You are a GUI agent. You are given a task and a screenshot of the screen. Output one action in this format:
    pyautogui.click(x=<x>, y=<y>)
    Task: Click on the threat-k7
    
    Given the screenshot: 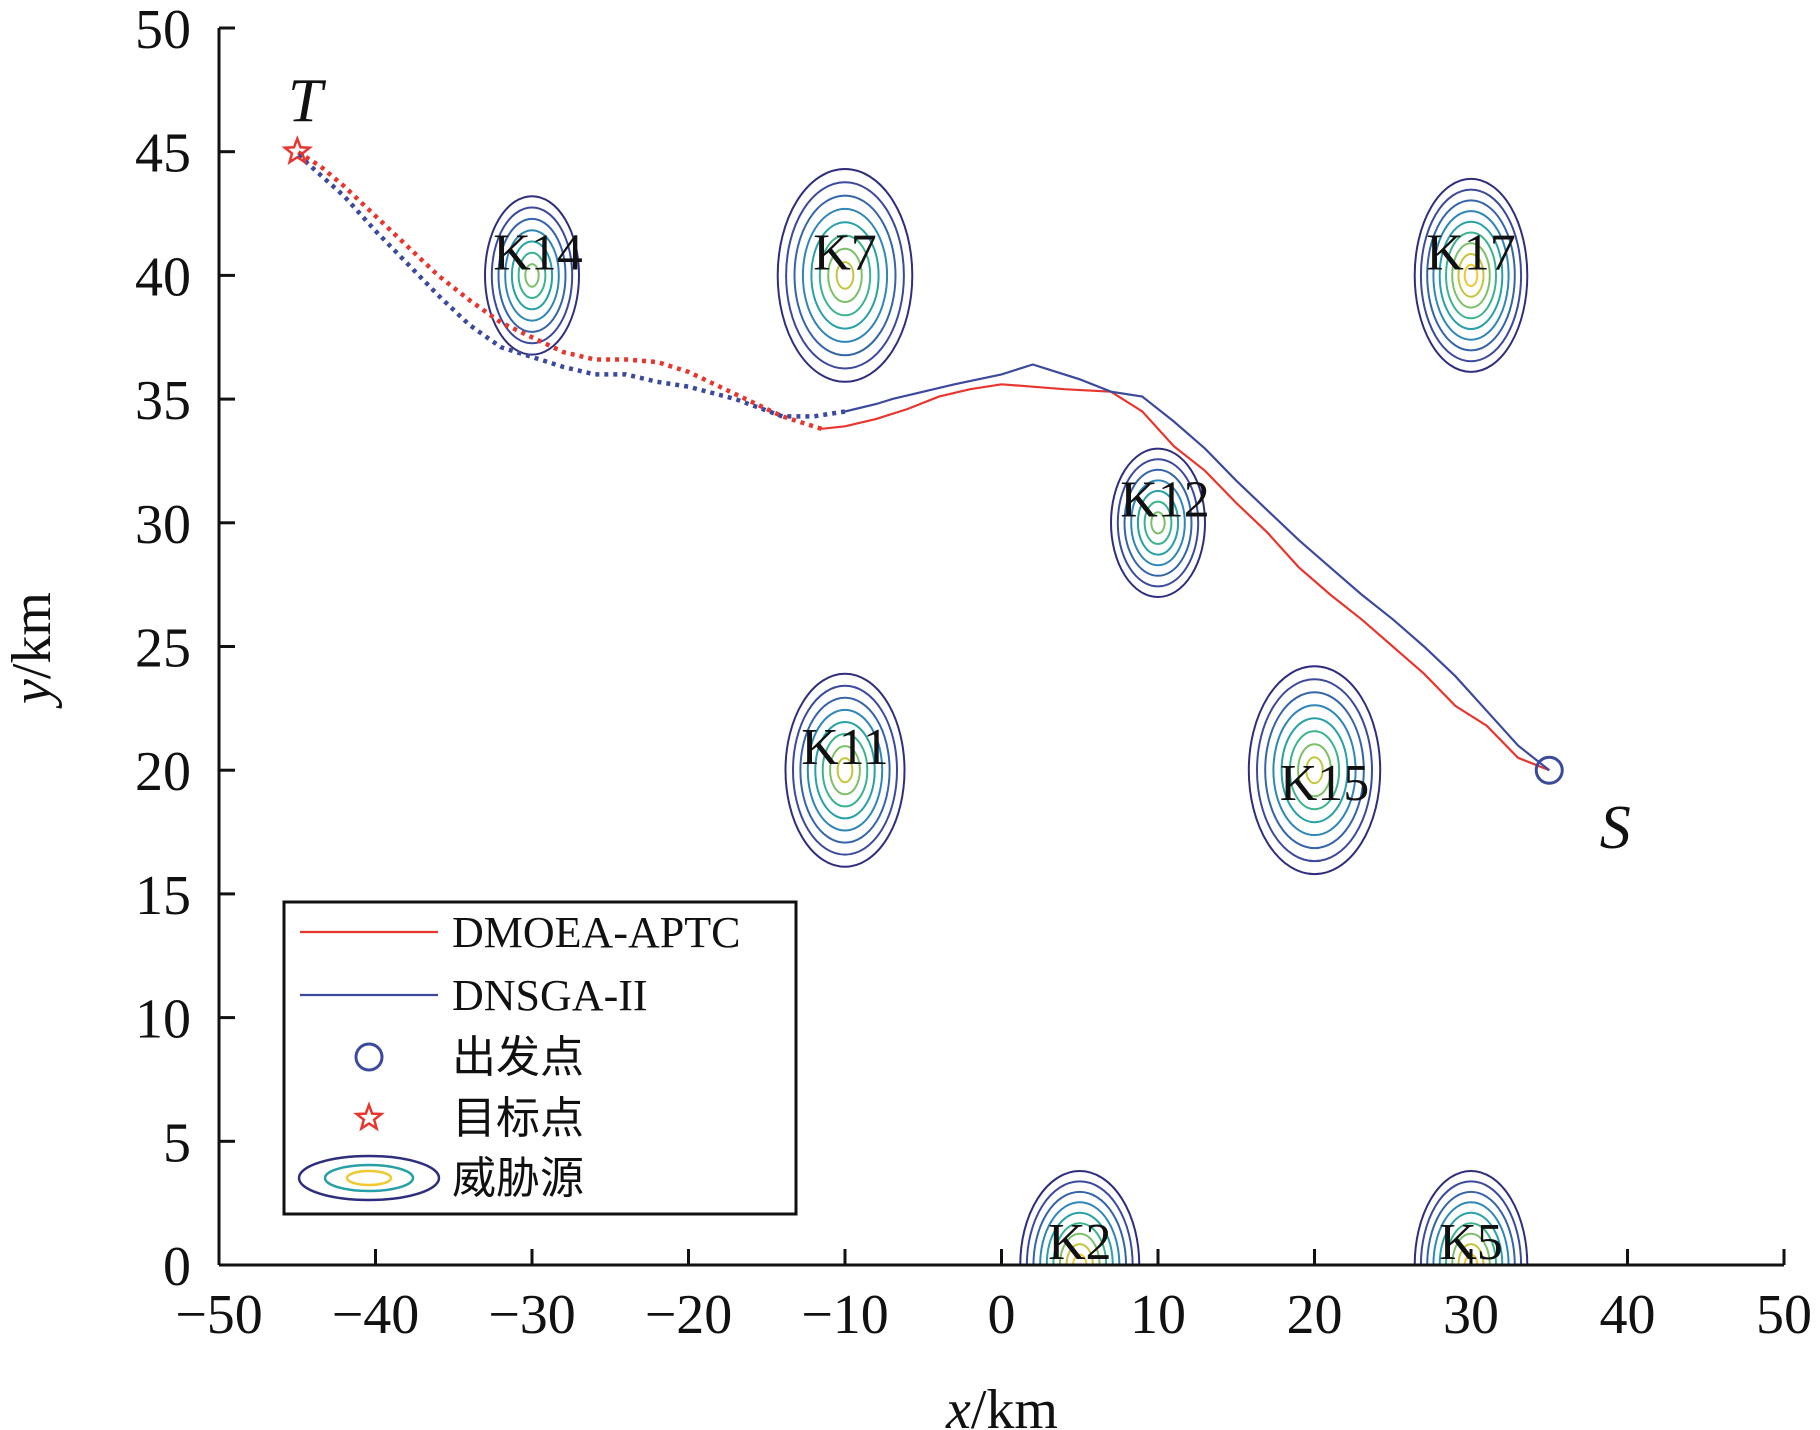 What is the action you would take?
    pyautogui.click(x=845, y=275)
    